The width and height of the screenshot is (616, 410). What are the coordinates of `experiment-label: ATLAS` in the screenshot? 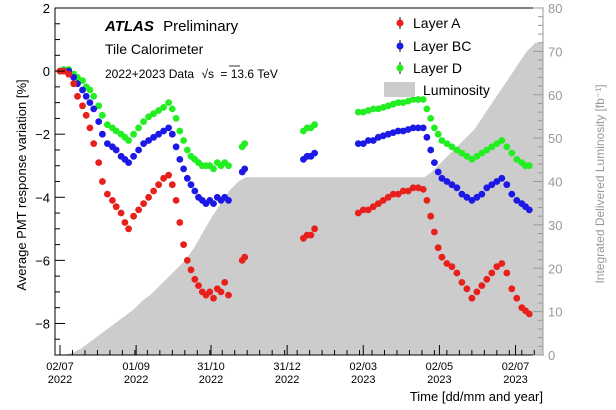 It's located at (129, 26).